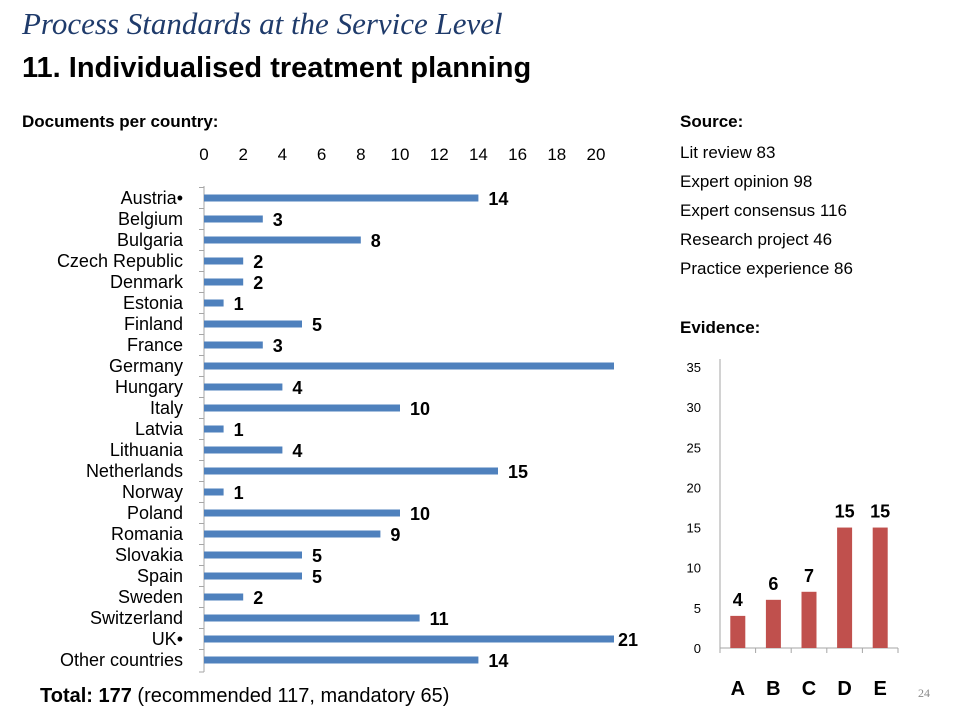 This screenshot has width=960, height=720. Describe the element at coordinates (149, 555) in the screenshot. I see `category-label: Slovakia` at that location.